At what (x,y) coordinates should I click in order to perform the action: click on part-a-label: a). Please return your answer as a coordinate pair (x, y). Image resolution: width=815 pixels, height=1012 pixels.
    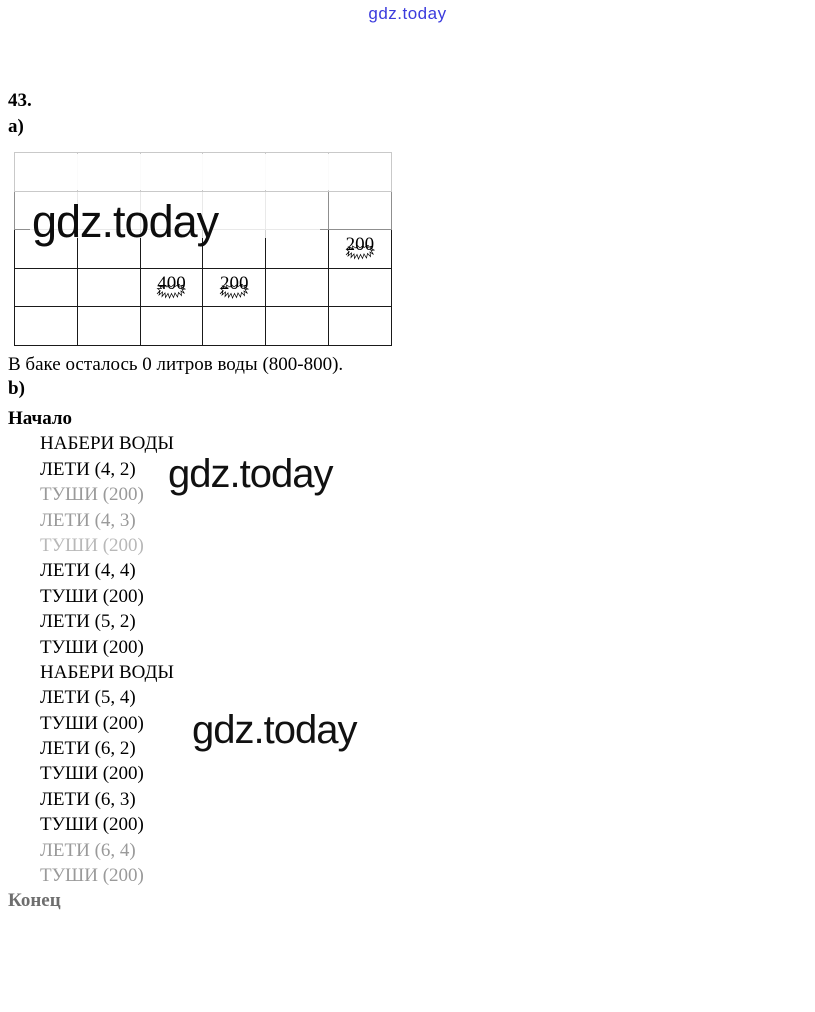
    Looking at the image, I should click on (16, 126).